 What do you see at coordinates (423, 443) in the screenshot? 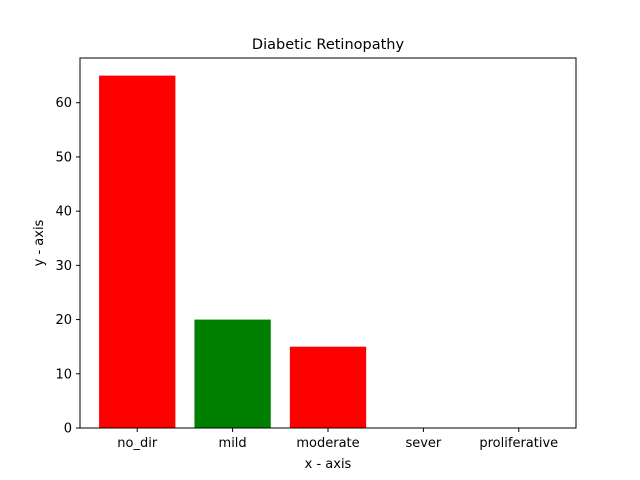
I see `x-tick-label: sever` at bounding box center [423, 443].